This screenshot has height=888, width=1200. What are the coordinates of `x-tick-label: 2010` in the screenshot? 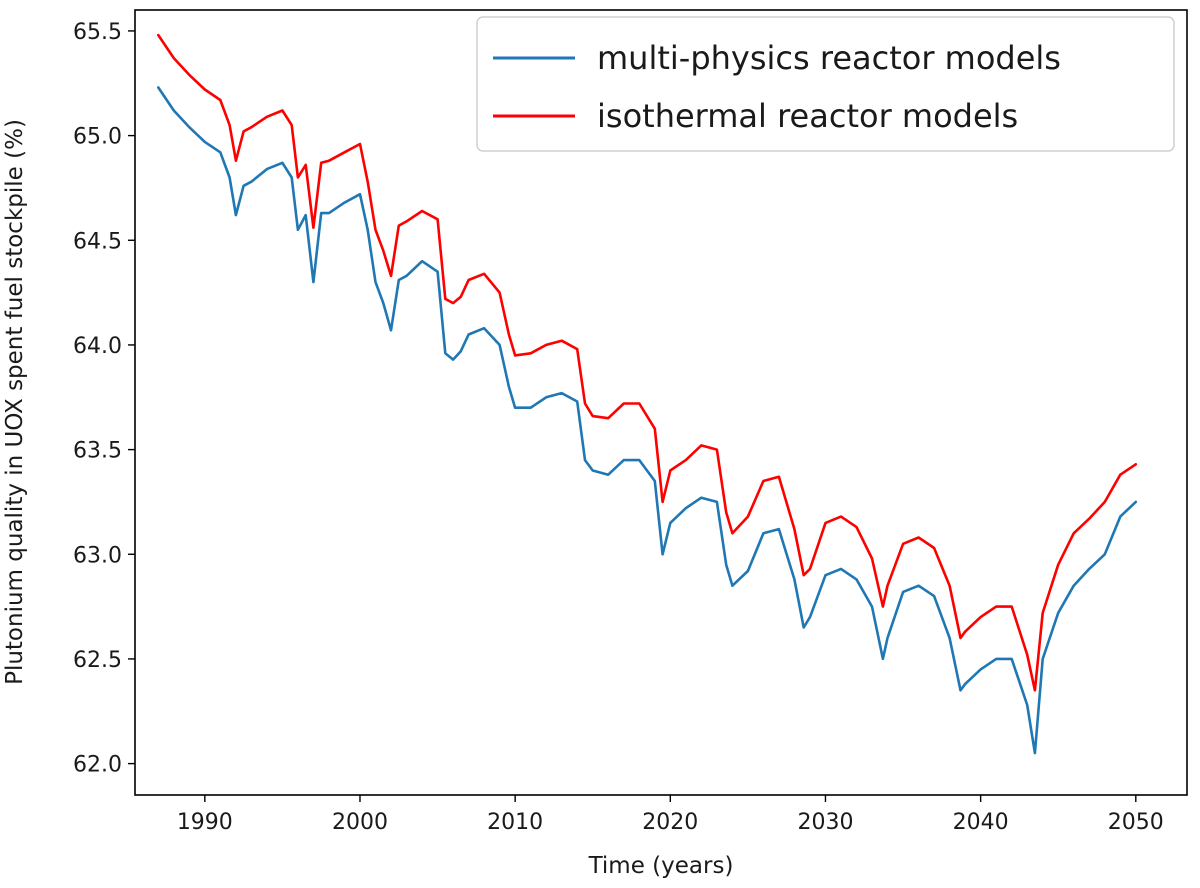 It's located at (515, 822).